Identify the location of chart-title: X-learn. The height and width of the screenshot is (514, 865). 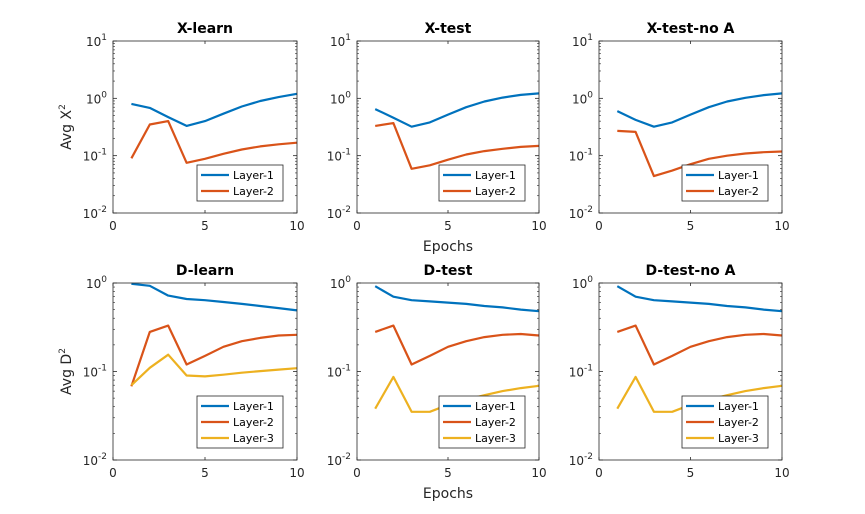
(205, 29).